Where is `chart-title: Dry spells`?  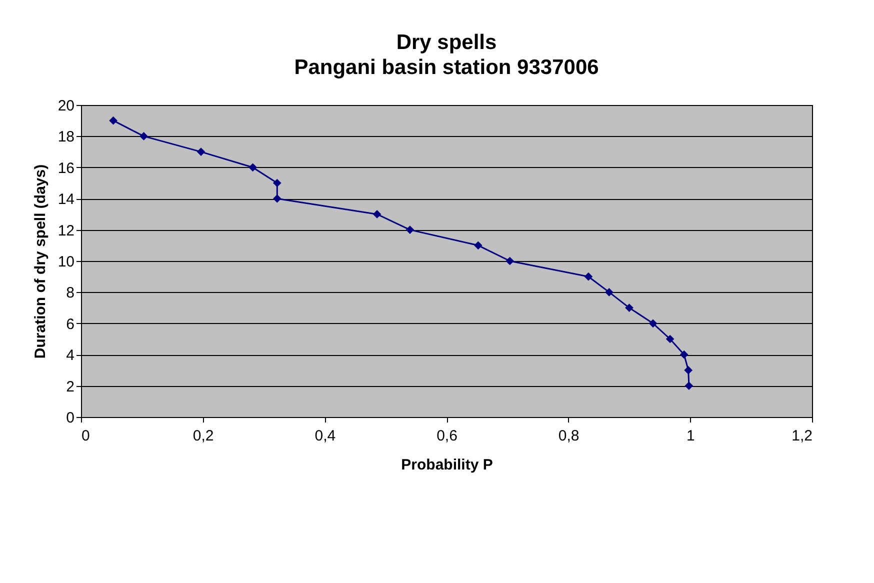
chart-title: Dry spells is located at coordinates (446, 42).